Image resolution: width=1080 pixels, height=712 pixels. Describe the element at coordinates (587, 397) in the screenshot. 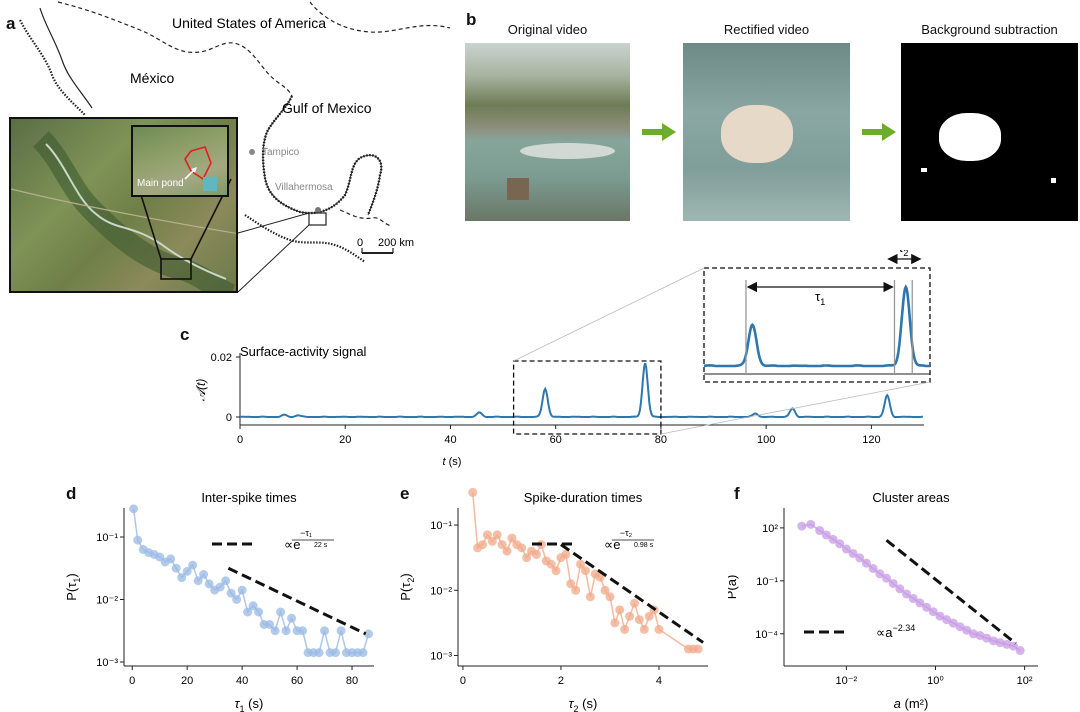

I see `zoom-window-box` at that location.